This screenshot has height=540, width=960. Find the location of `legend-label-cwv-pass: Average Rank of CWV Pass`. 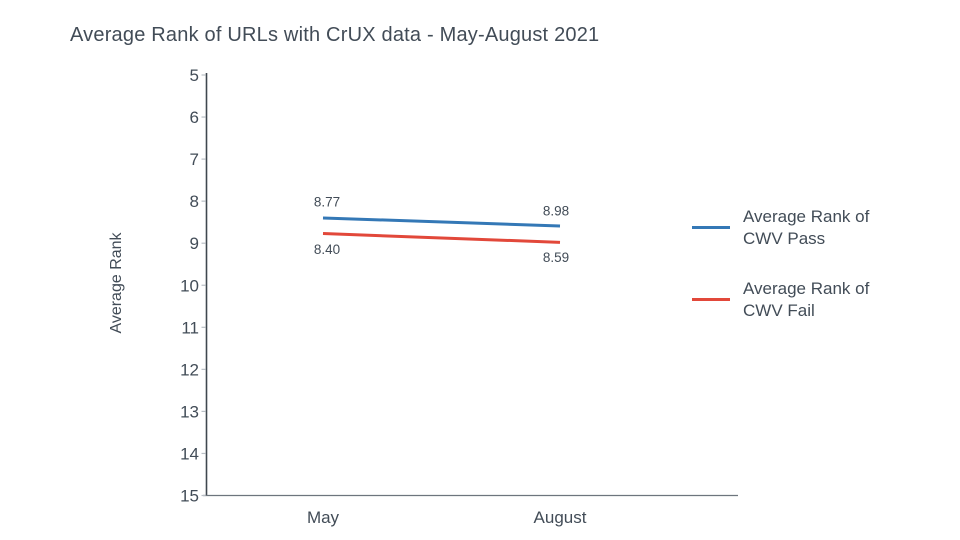

legend-label-cwv-pass: Average Rank of CWV Pass is located at coordinates (806, 227).